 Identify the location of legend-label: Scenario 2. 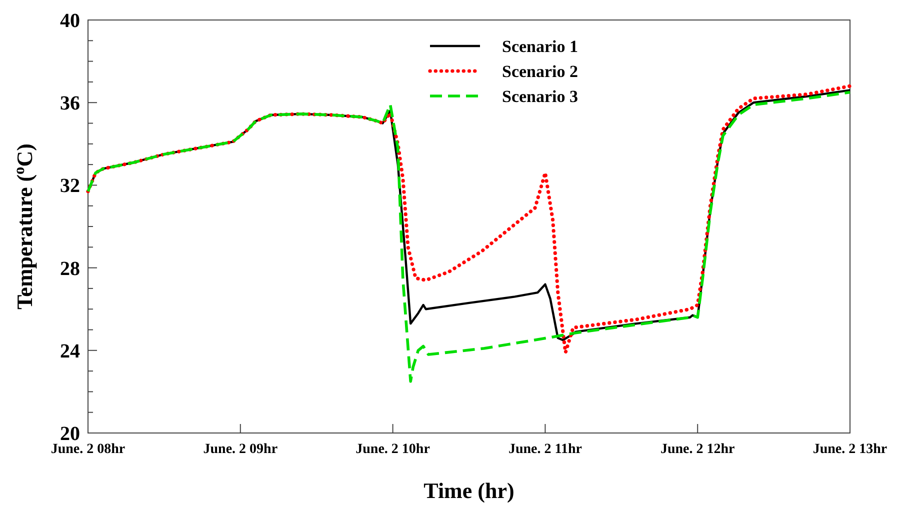
(540, 71).